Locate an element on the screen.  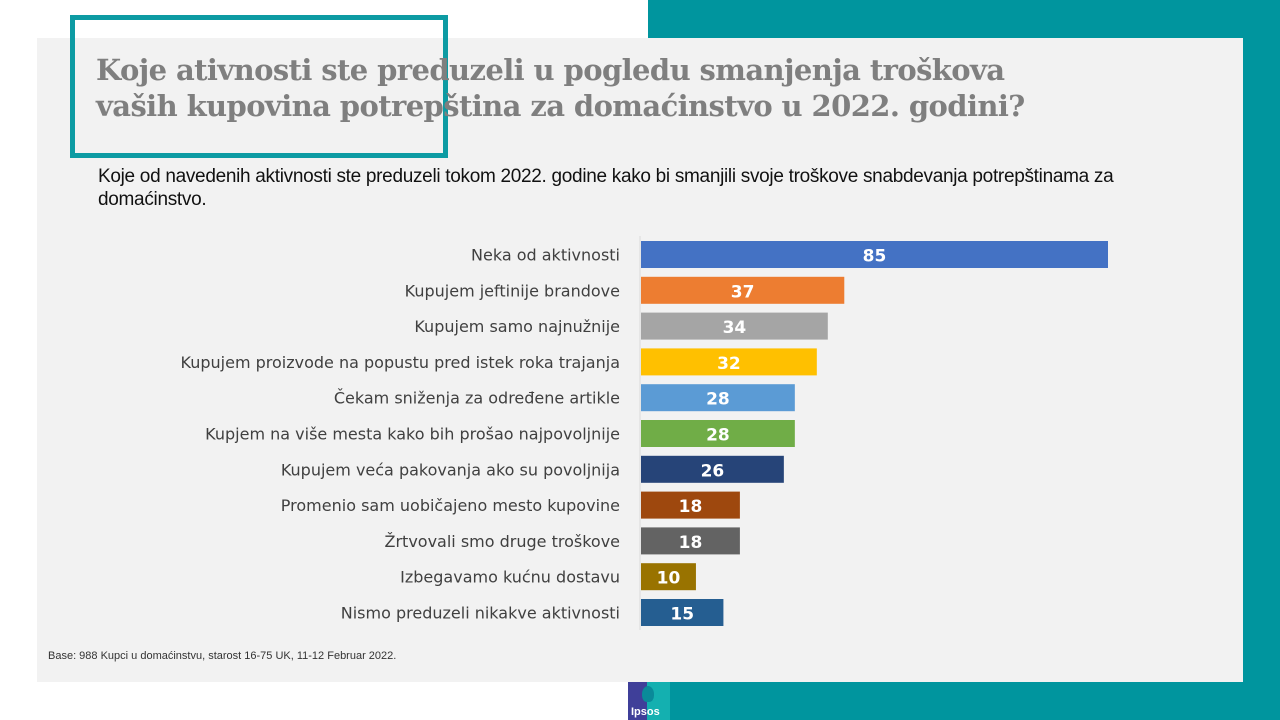
category-label: Žrtvovali smo druge troškove is located at coordinates (503, 541).